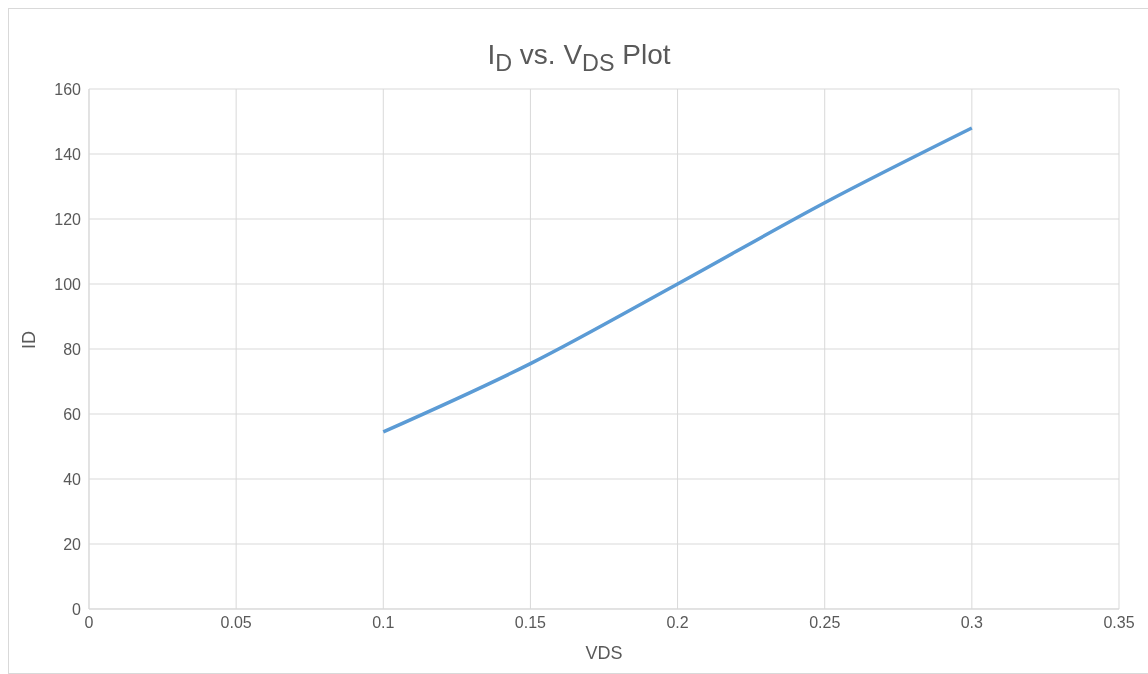  What do you see at coordinates (77, 609) in the screenshot?
I see `y-tick-label: 0` at bounding box center [77, 609].